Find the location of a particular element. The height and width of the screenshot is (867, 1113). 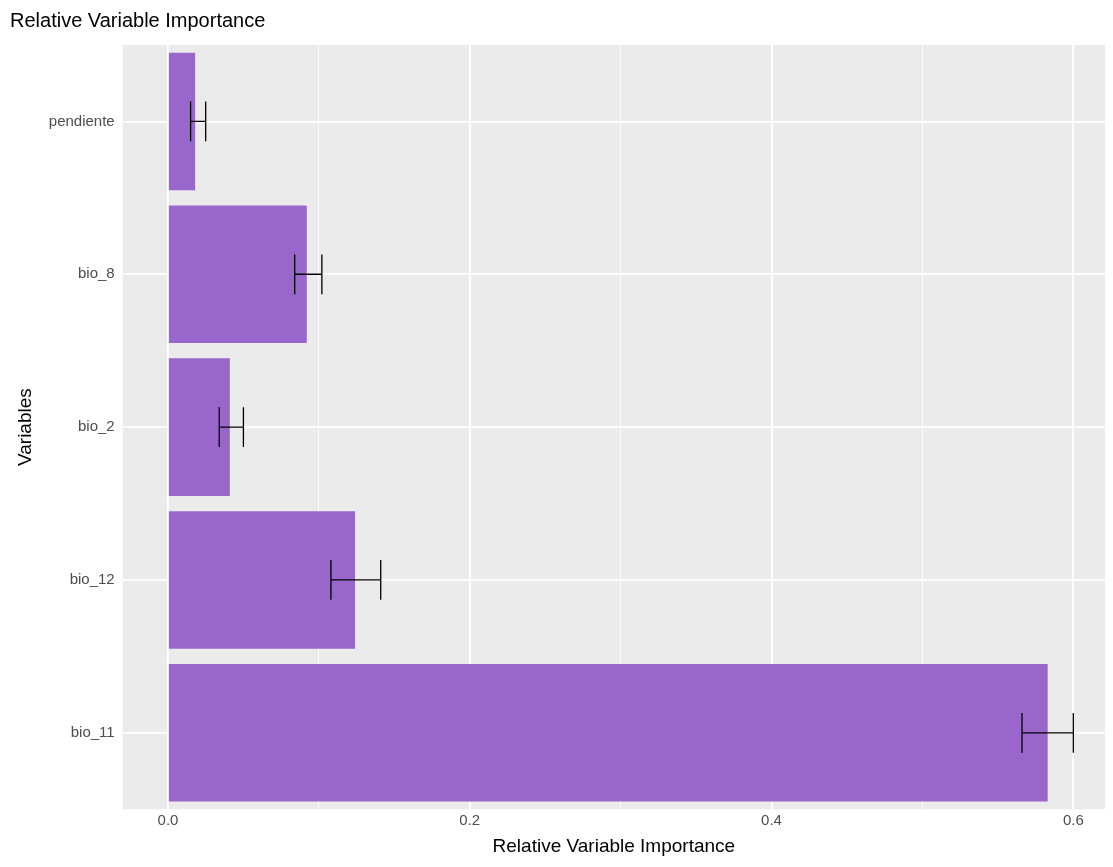

x-tick-label: 0.6 is located at coordinates (1073, 820).